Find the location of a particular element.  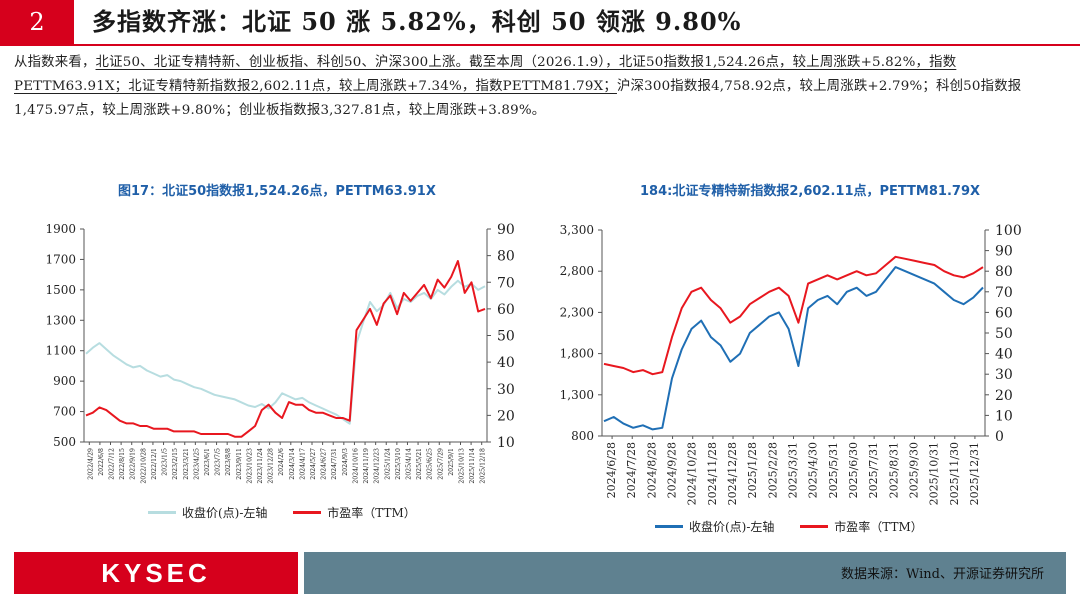

x-tick-label: 2024/7/28 is located at coordinates (631, 470).